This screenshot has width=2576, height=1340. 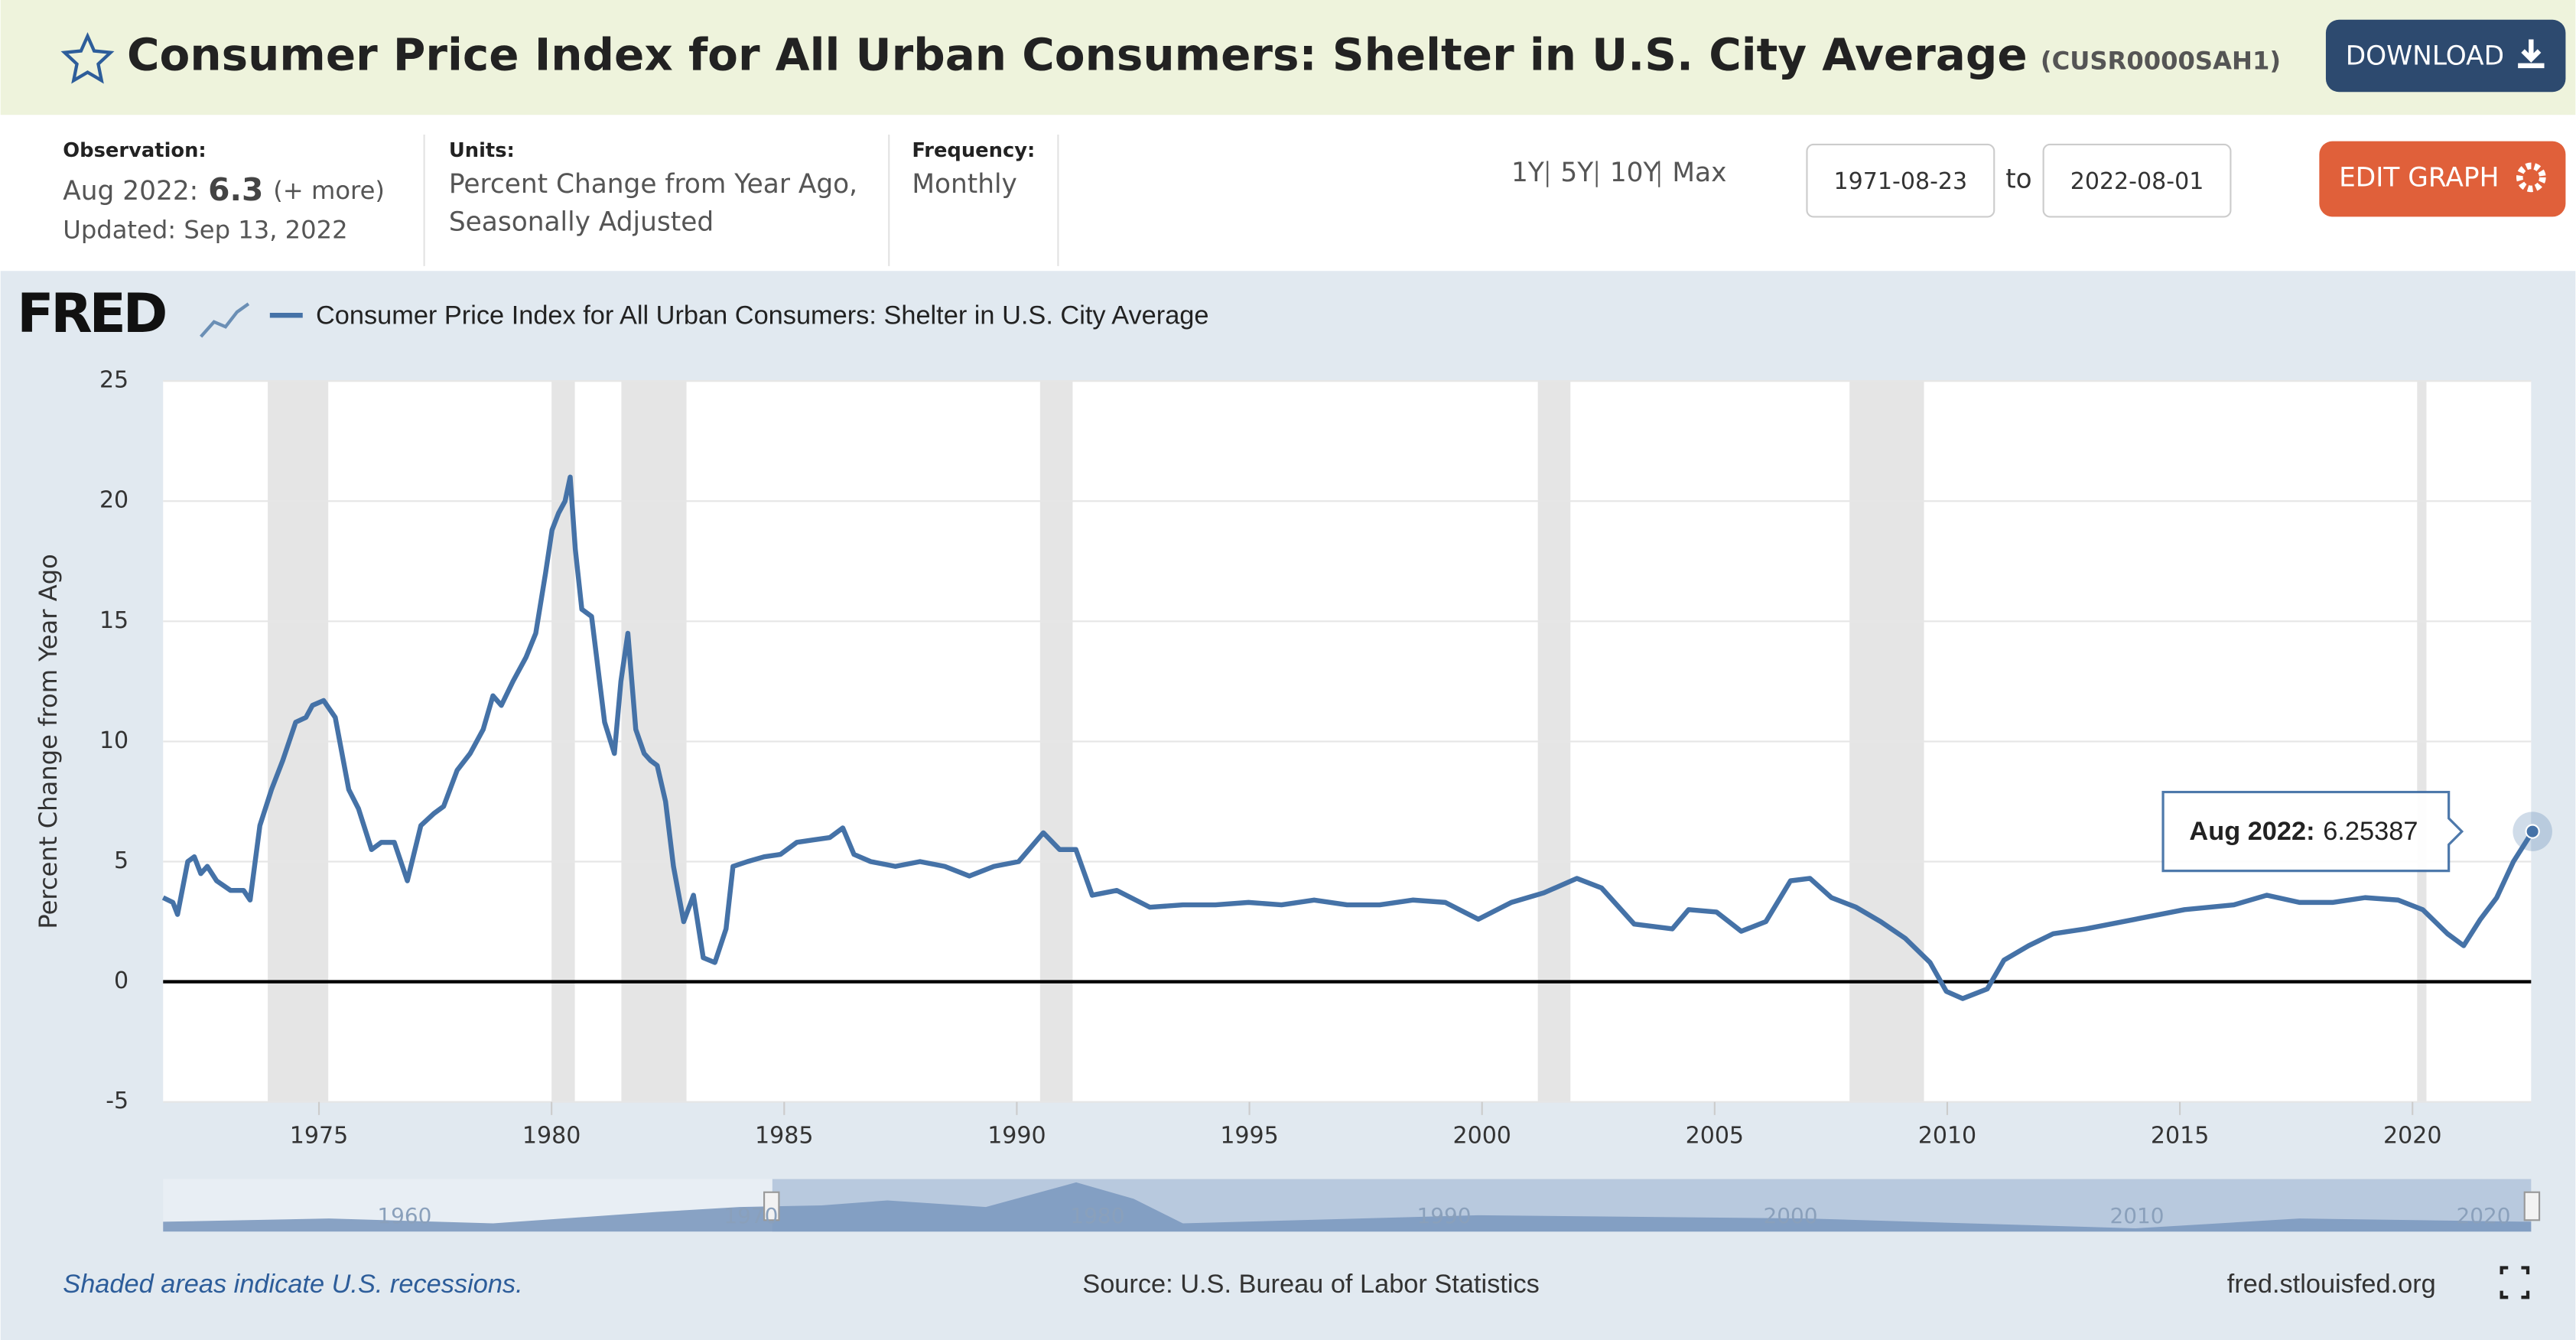 I want to click on edit-graph-button, so click(x=2442, y=179).